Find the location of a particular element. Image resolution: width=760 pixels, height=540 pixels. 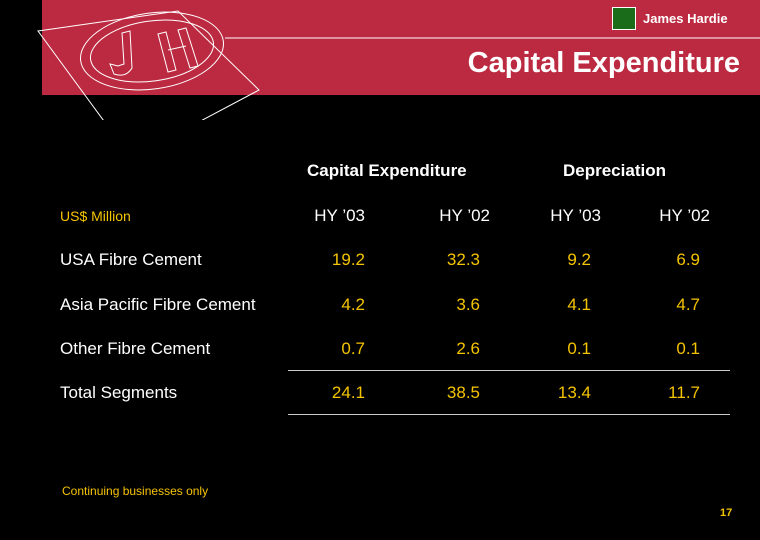

row-label: Other Fibre Cement is located at coordinates (135, 348).